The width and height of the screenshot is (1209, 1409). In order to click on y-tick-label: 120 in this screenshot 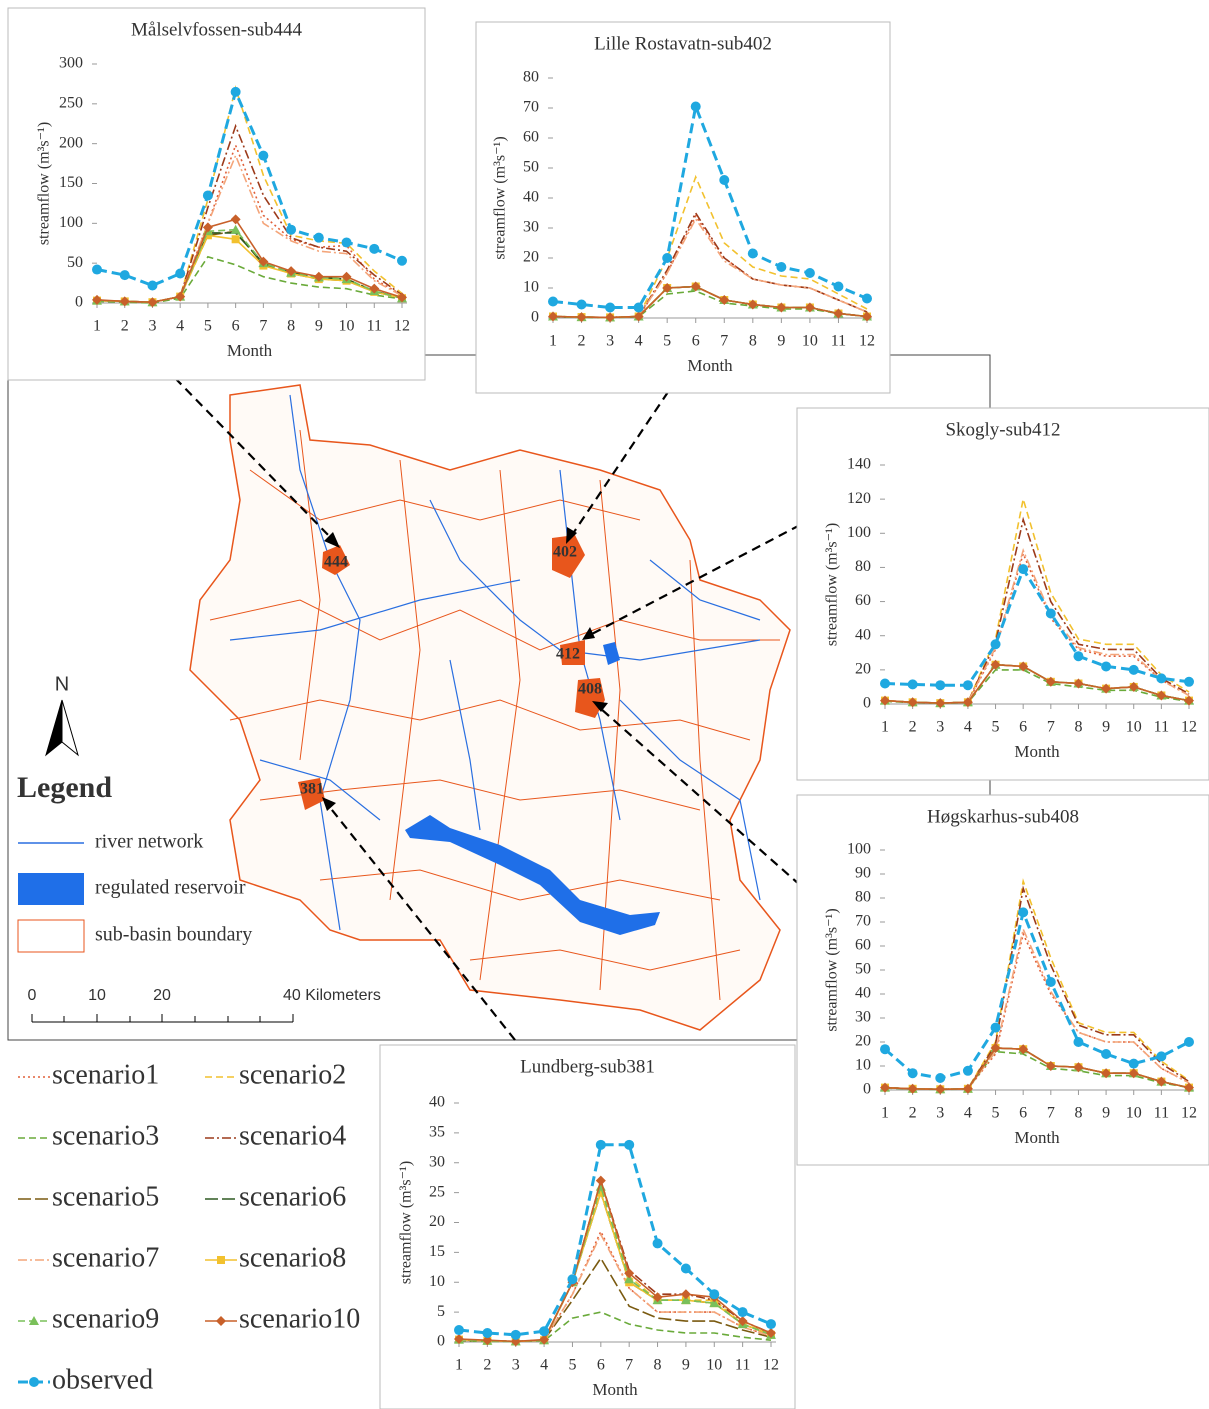, I will do `click(859, 498)`.